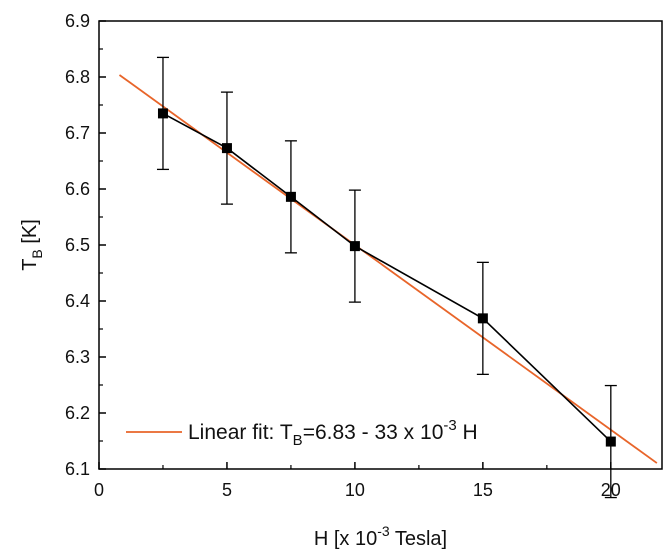 Image resolution: width=665 pixels, height=551 pixels. I want to click on y-tick-label: 6.6, so click(77, 189).